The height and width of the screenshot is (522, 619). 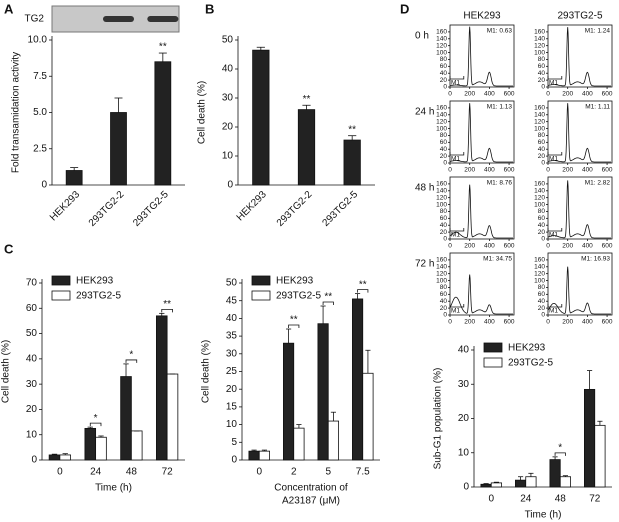 What do you see at coordinates (493, 362) in the screenshot?
I see `legend-swatch` at bounding box center [493, 362].